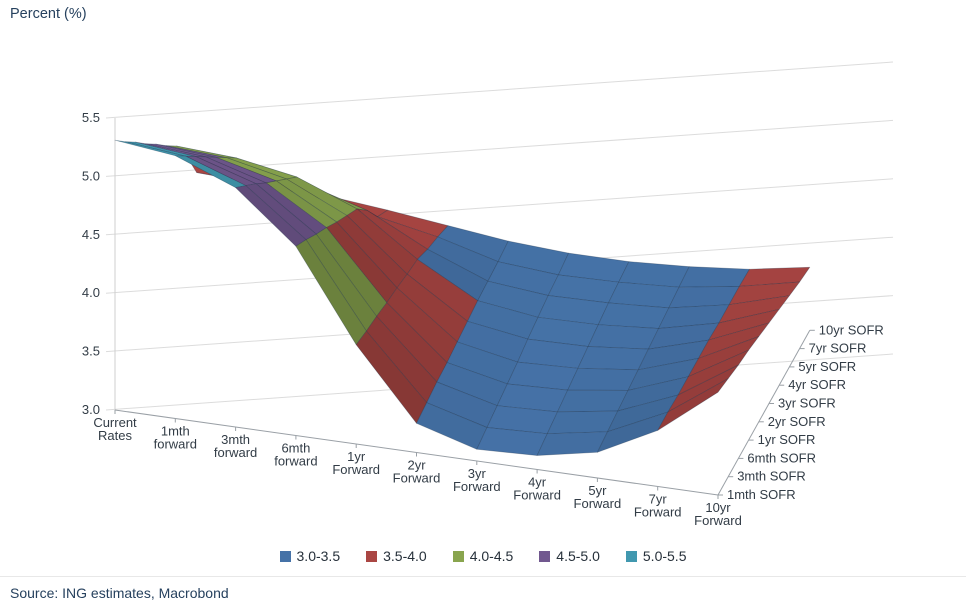 This screenshot has width=966, height=610. What do you see at coordinates (91, 234) in the screenshot?
I see `y-tick-label: 4.5` at bounding box center [91, 234].